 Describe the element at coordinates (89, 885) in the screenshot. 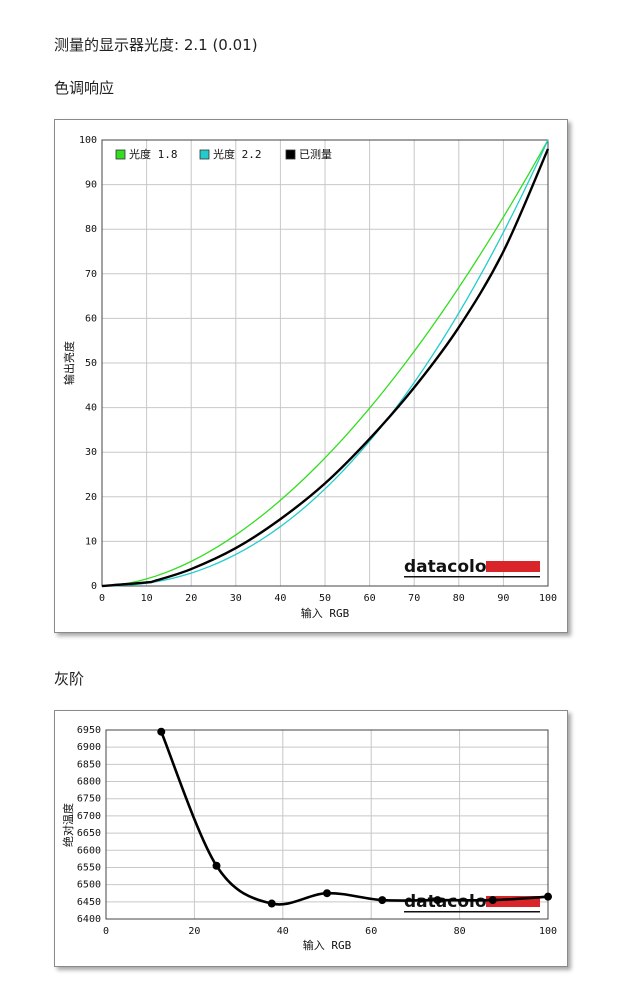

I see `y-tick-label: 6500` at that location.